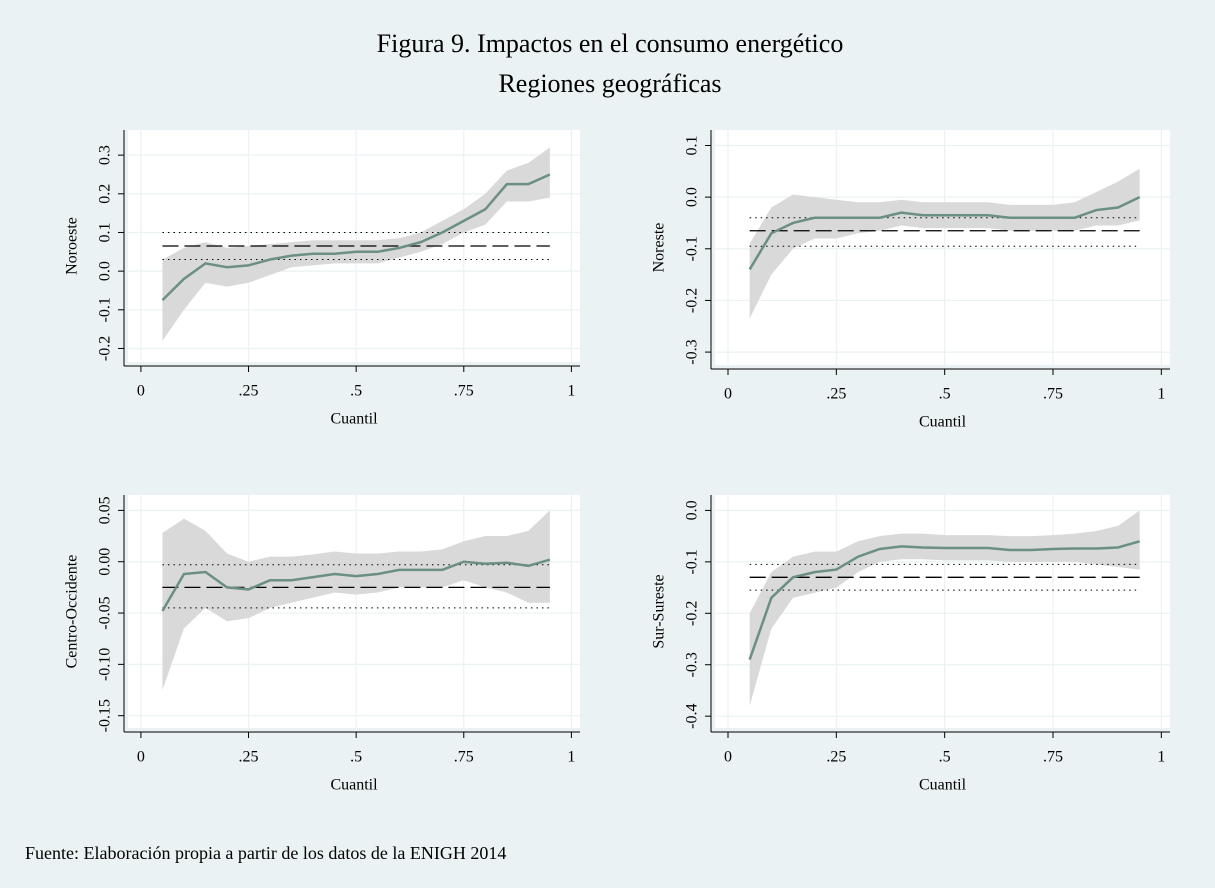 This screenshot has width=1215, height=888. I want to click on y-axis-label: Centro-Occidente, so click(72, 612).